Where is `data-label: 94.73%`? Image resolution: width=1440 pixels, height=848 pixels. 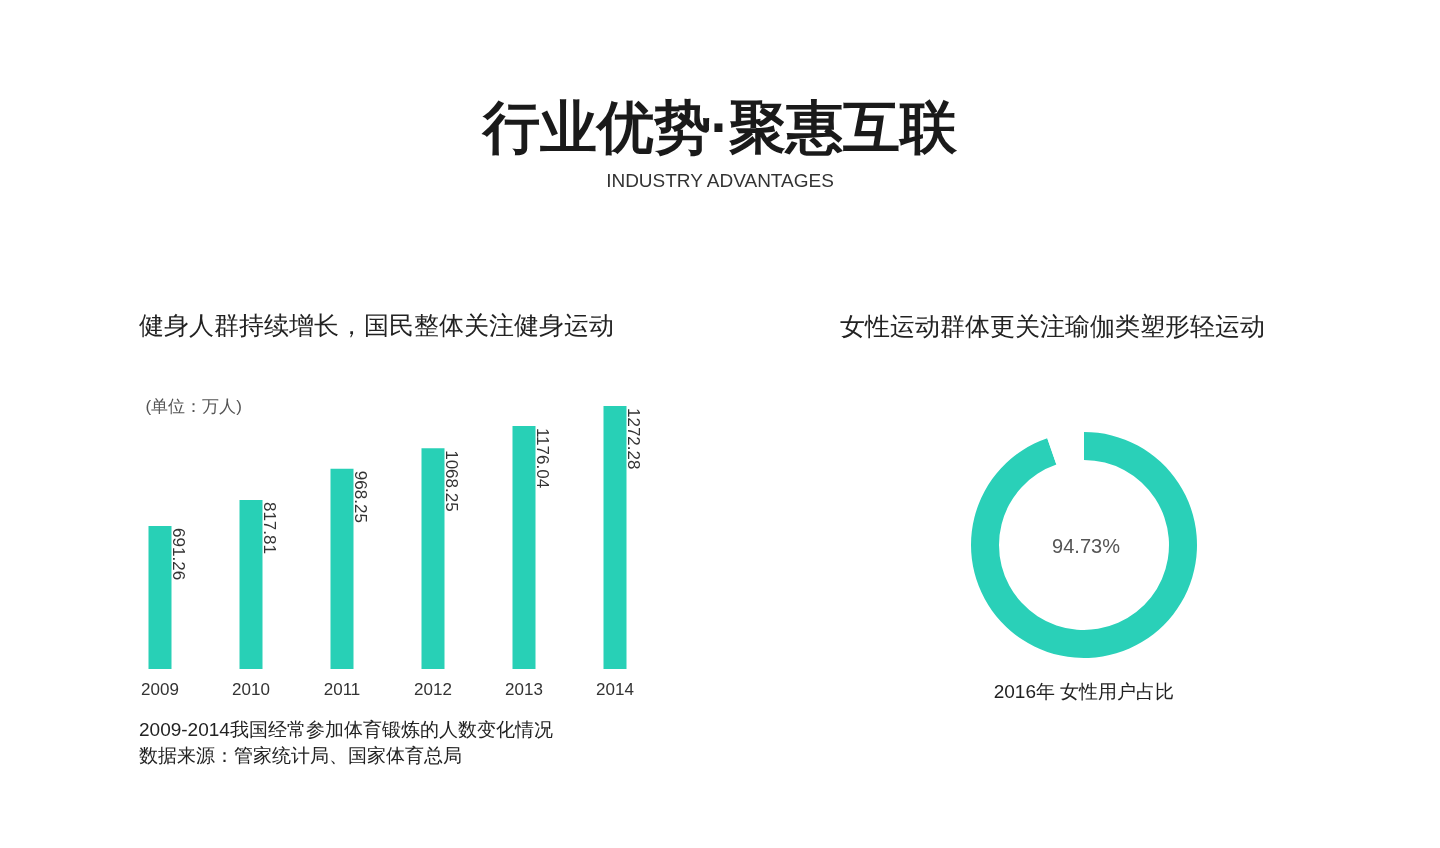
data-label: 94.73% is located at coordinates (1086, 546).